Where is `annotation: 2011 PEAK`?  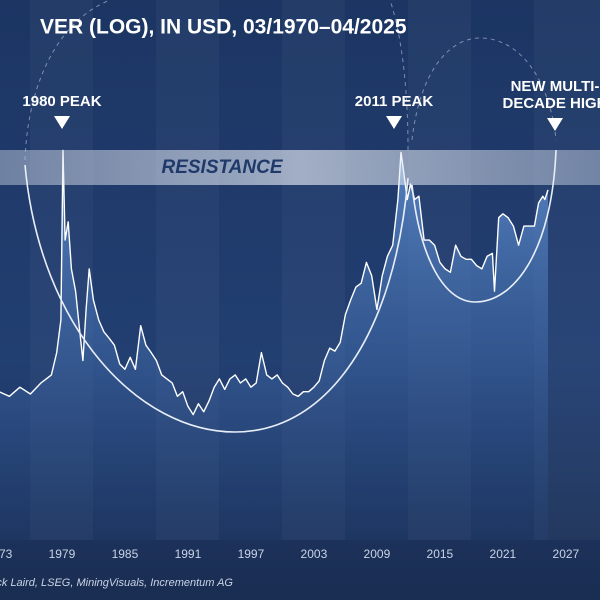 annotation: 2011 PEAK is located at coordinates (394, 101).